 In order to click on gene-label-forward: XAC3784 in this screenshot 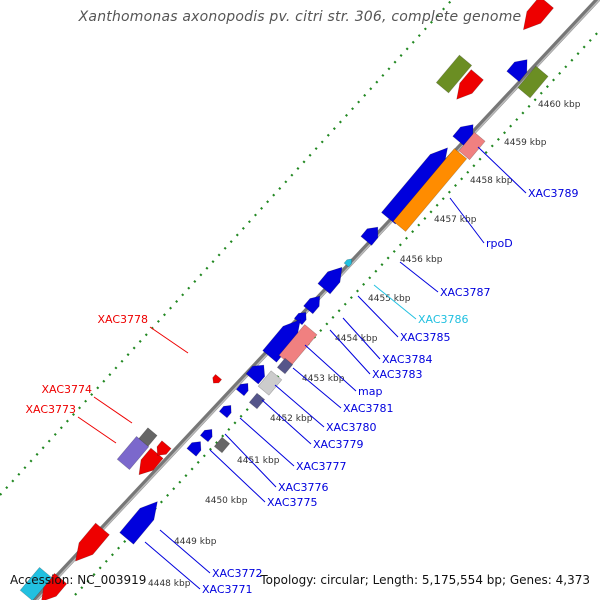, I will do `click(407, 359)`.